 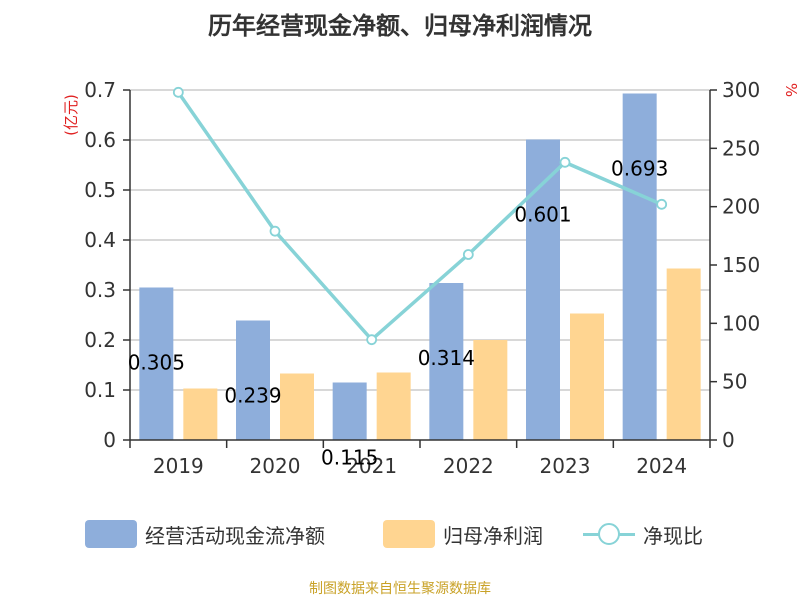 What do you see at coordinates (275, 466) in the screenshot?
I see `x-tick-label: 2020` at bounding box center [275, 466].